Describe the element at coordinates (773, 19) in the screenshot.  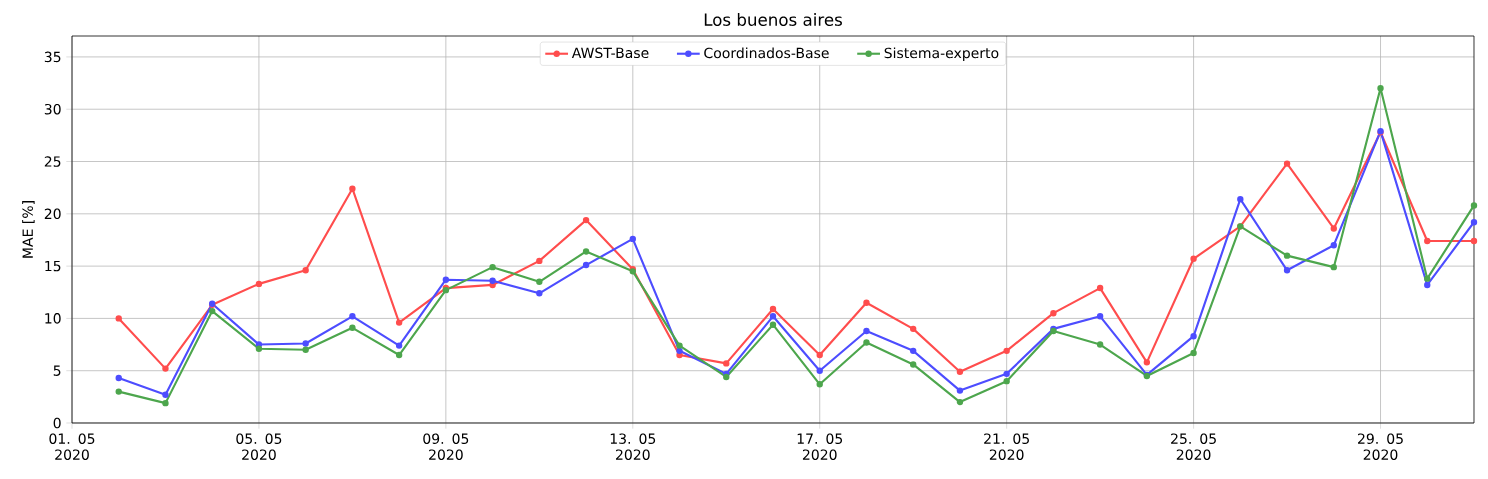
I see `chart-title: Los buenos aires` at that location.